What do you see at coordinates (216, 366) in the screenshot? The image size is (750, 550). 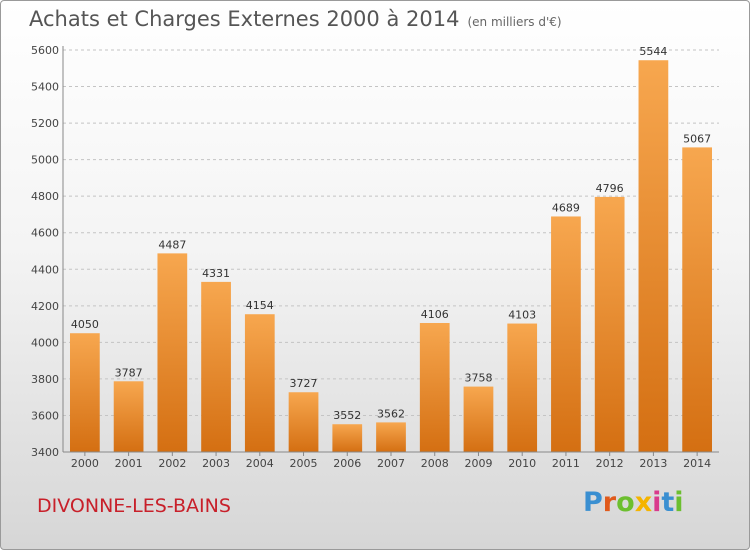 I see `bar-2003` at bounding box center [216, 366].